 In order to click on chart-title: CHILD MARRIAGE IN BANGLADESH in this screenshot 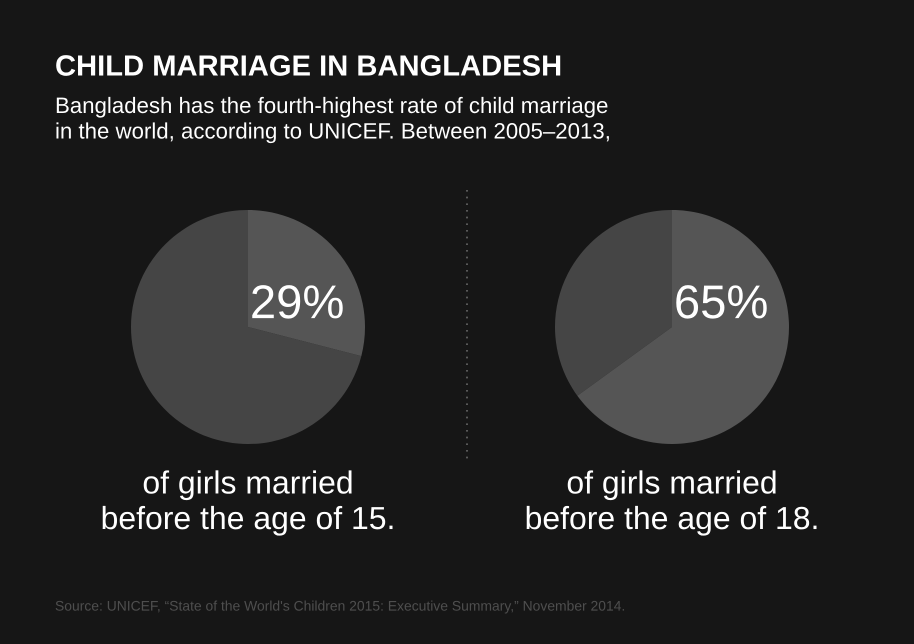, I will do `click(308, 65)`.